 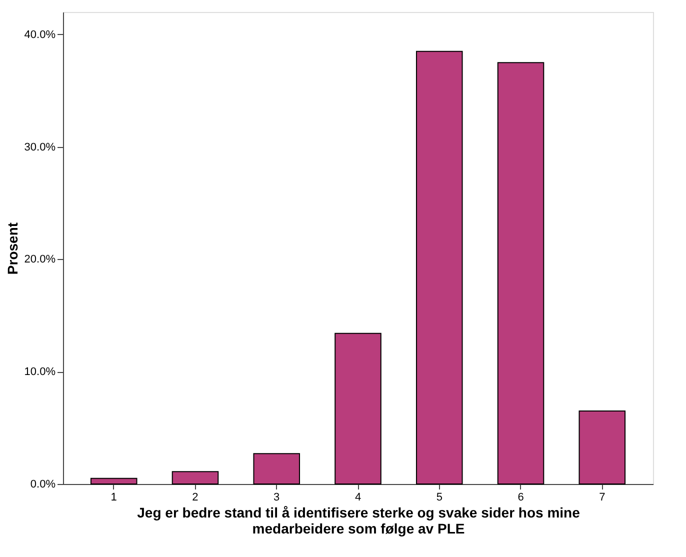 I want to click on x-tick-label: 3, so click(x=277, y=498).